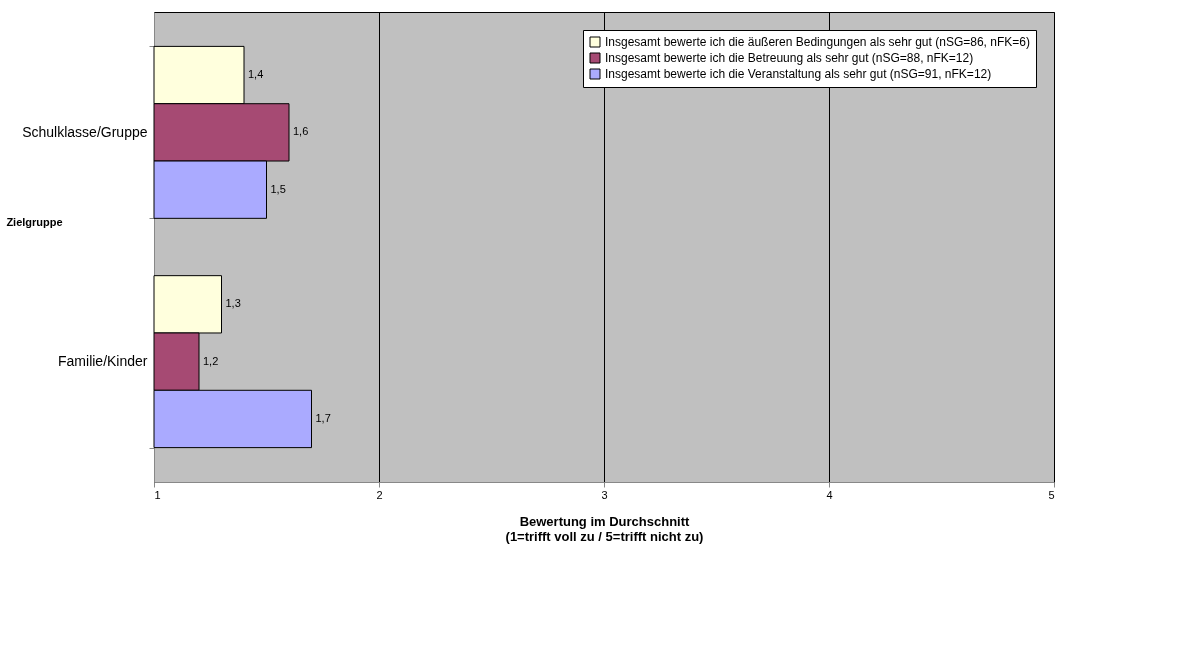 This screenshot has height=660, width=1188. I want to click on legend-label: Insgesamt bewerte ich die Betreuung als sehr gut (nSG=88, nFK=12), so click(789, 58).